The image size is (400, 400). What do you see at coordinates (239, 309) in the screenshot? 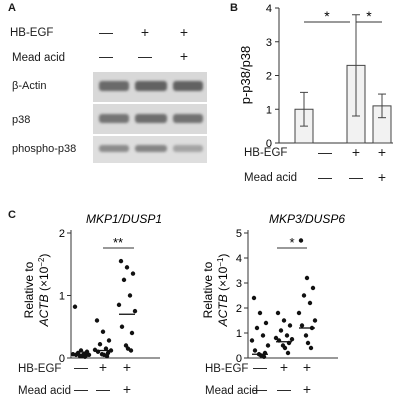
I see `plot2-ytick-label-2: 2` at bounding box center [239, 309].